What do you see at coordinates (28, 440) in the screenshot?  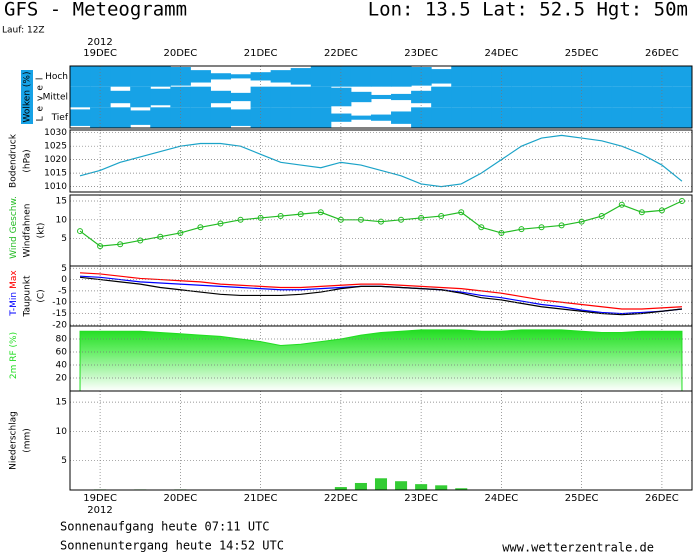 I see `y-axis-label: (mm)` at bounding box center [28, 440].